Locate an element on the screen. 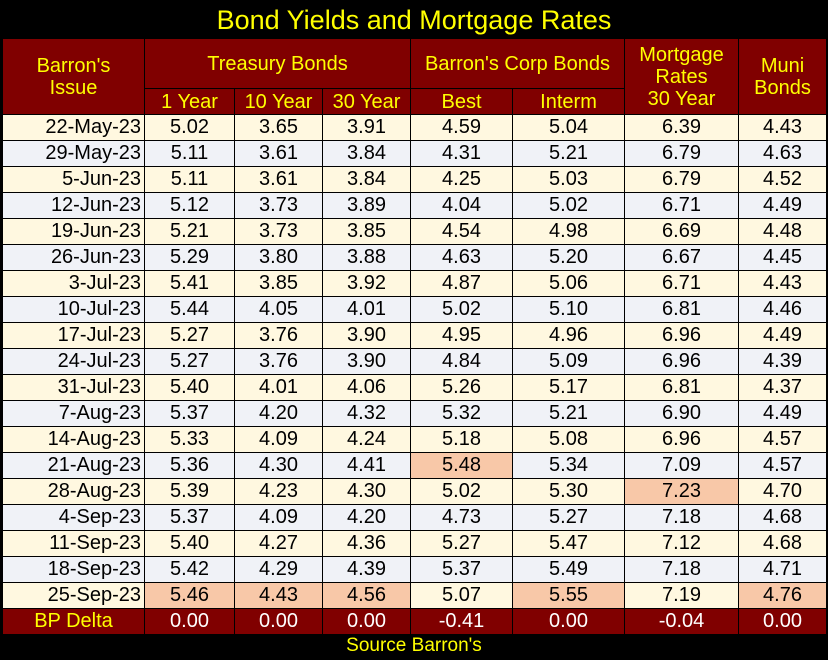  value-cell: 5.42 is located at coordinates (189, 569).